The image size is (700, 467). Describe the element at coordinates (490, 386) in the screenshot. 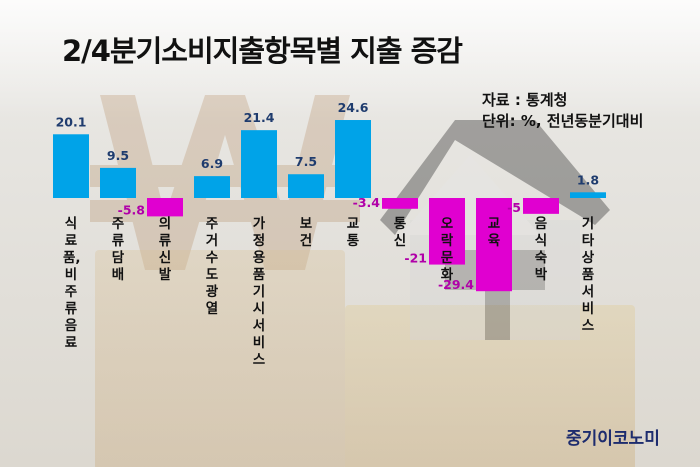

I see `banknote-stack-right` at that location.